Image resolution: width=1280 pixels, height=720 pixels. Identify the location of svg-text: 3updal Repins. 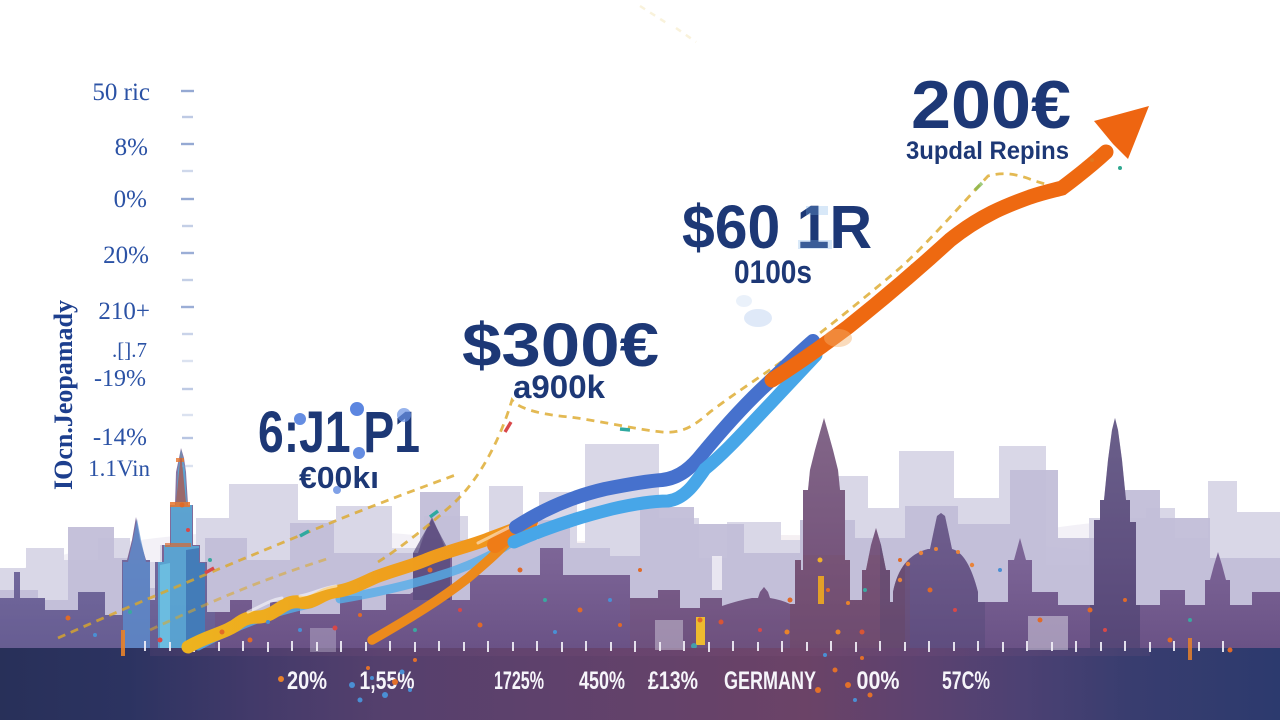
(987, 151).